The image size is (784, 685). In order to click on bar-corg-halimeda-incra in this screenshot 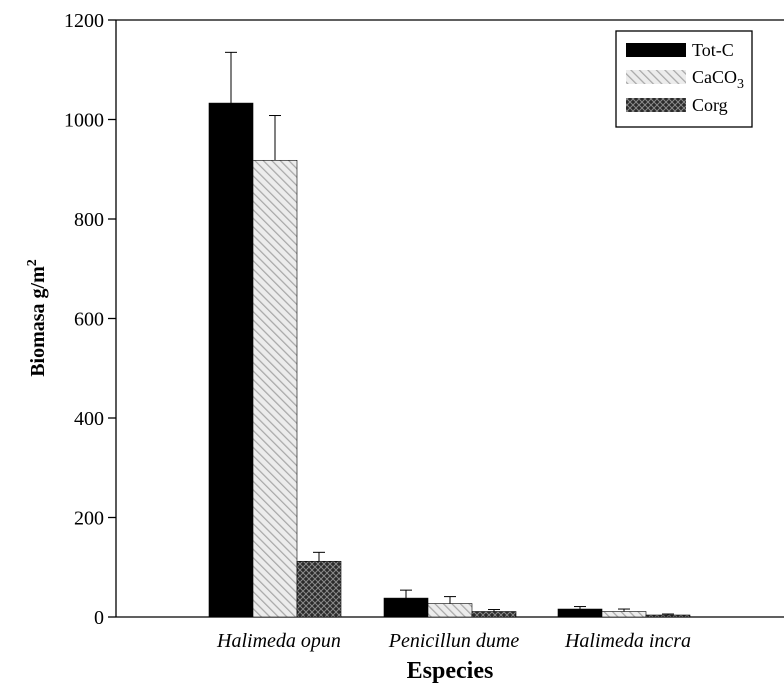, I will do `click(668, 616)`.